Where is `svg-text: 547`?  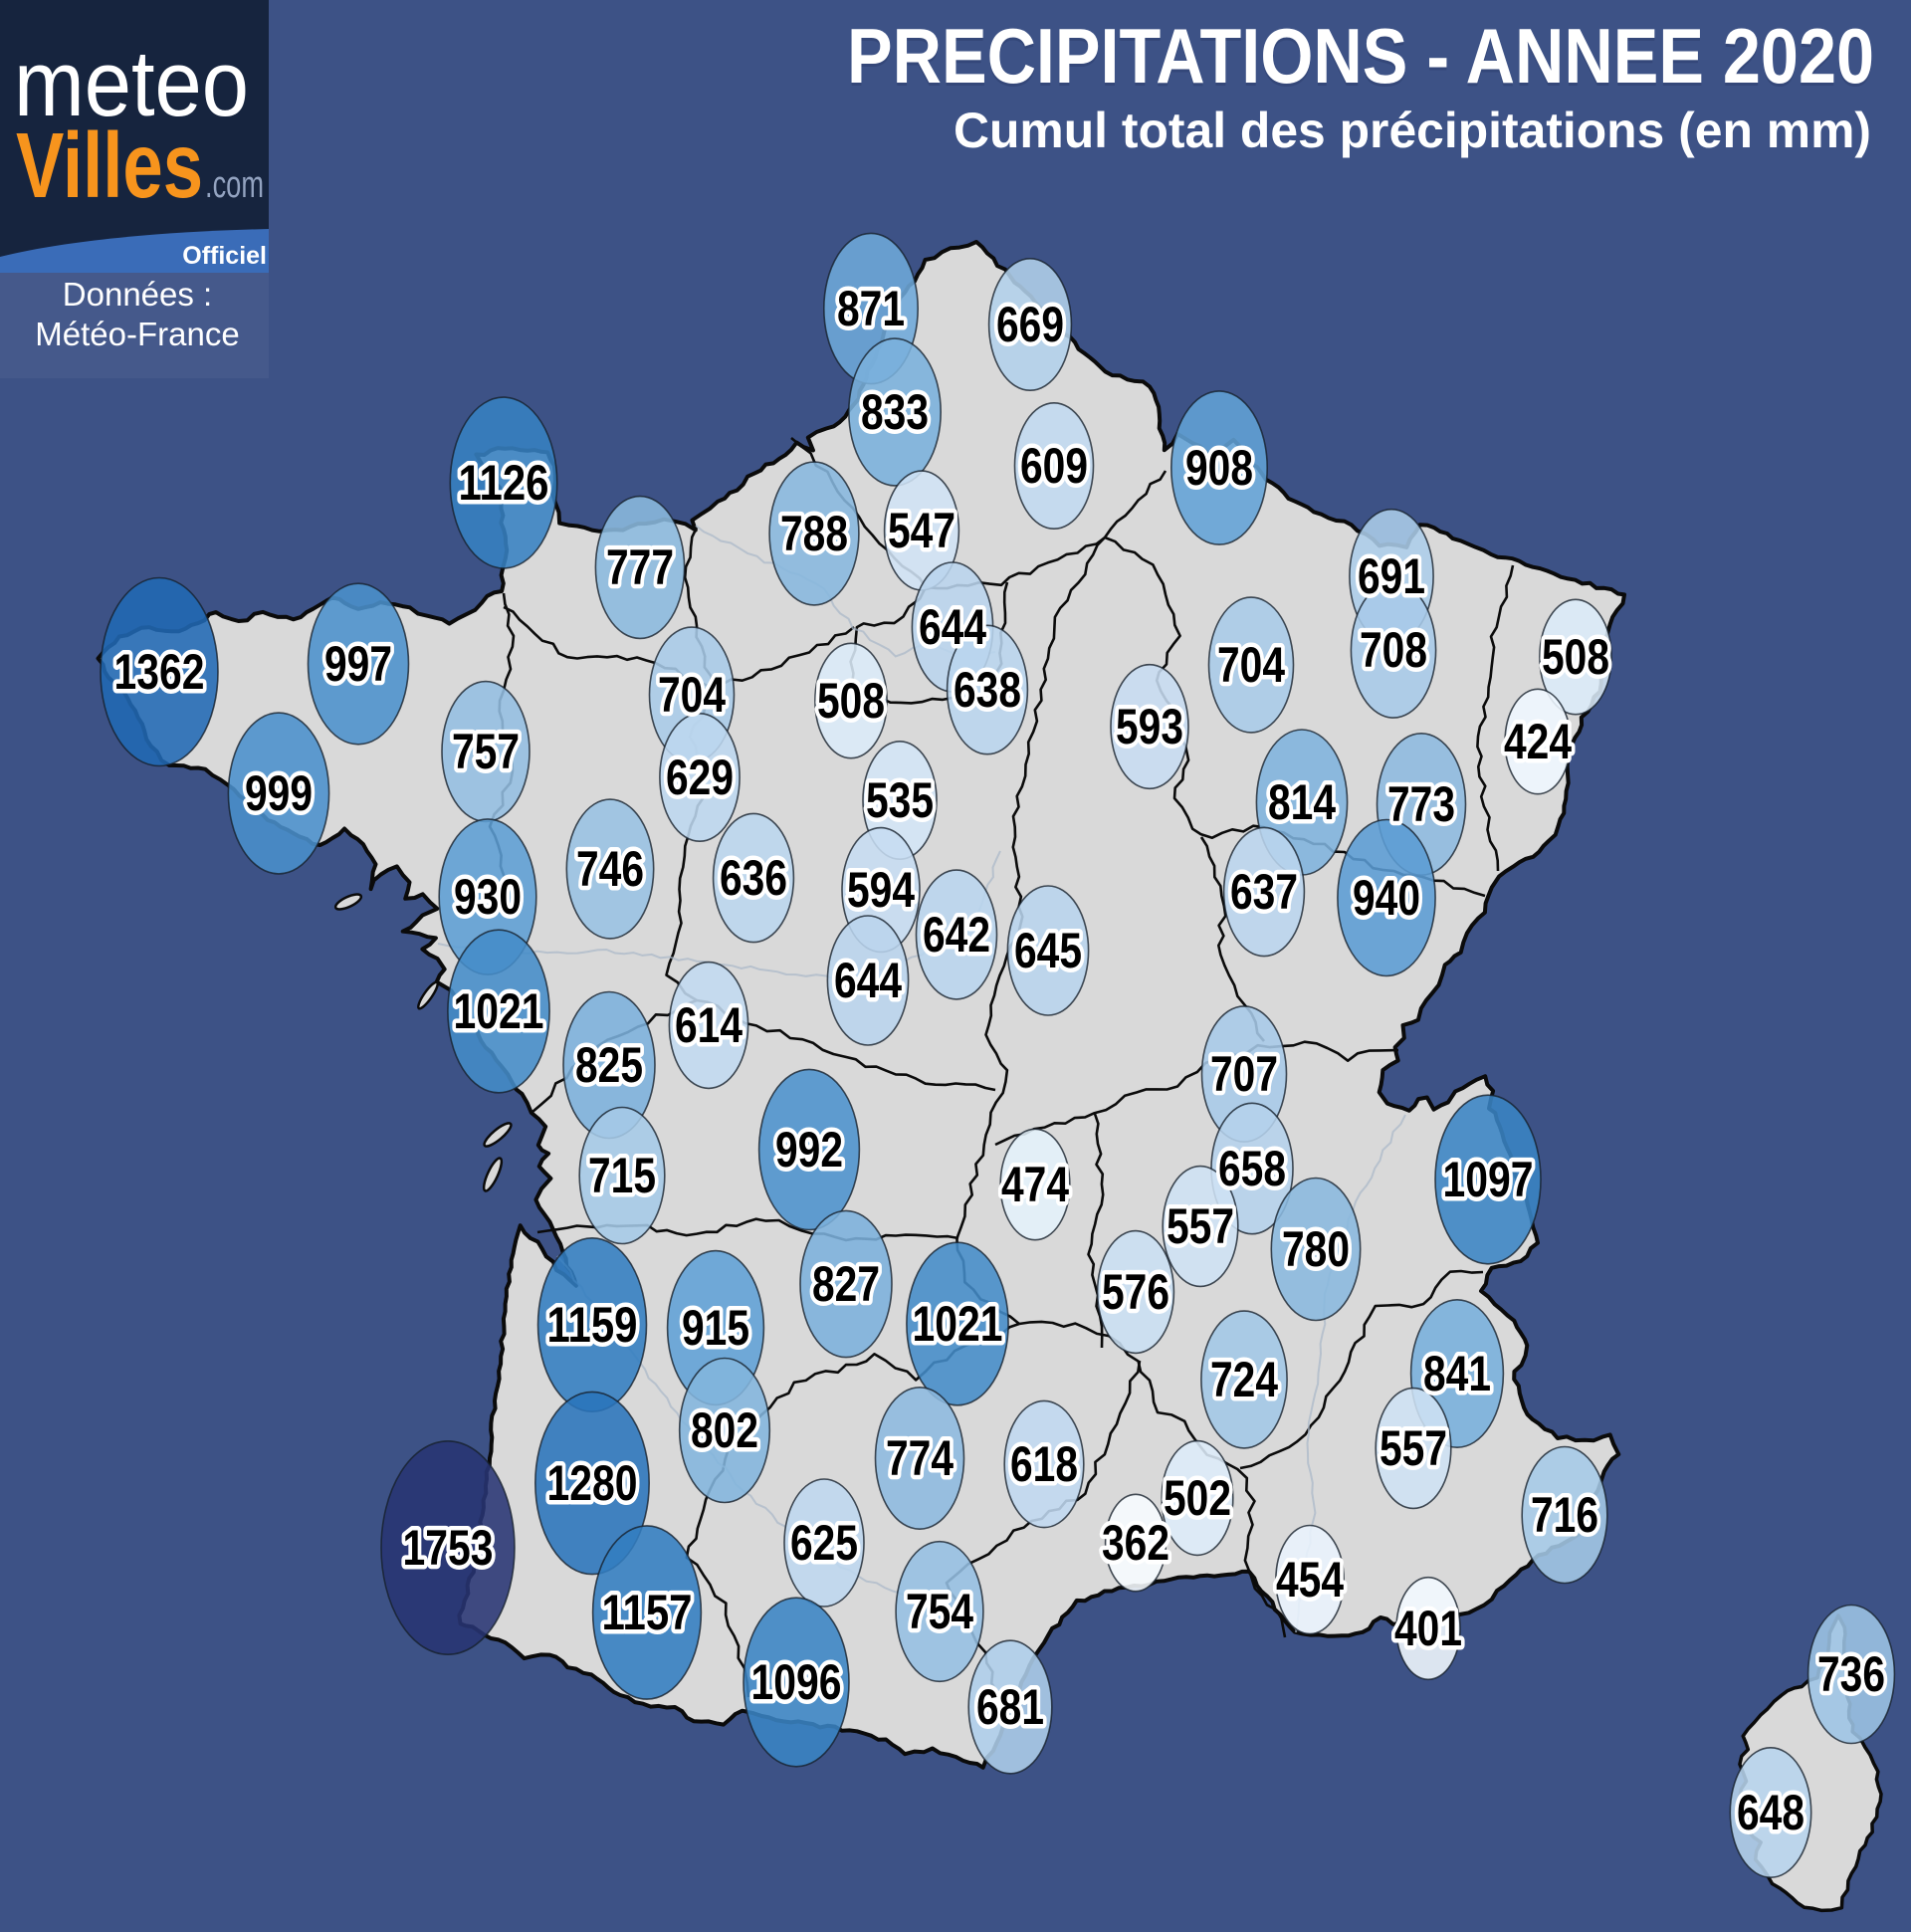 svg-text: 547 is located at coordinates (922, 530).